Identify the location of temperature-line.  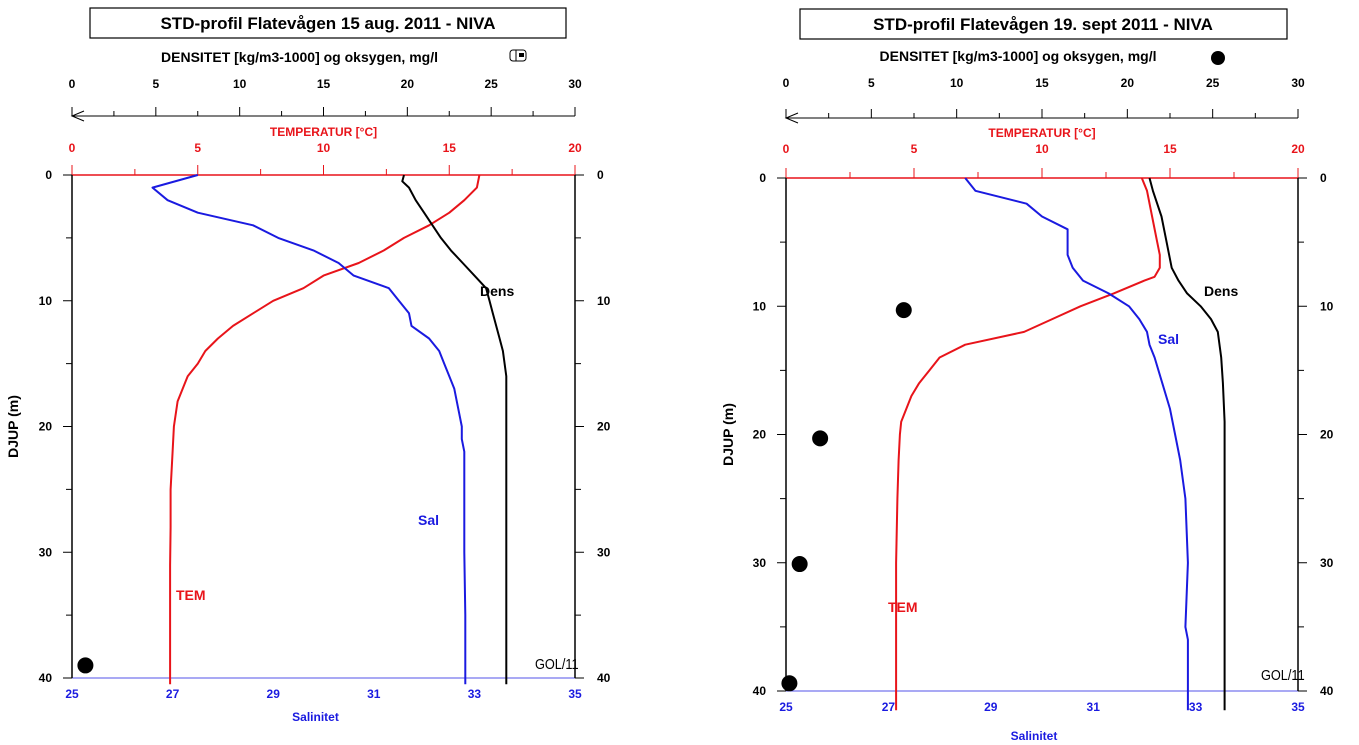
(1028, 444).